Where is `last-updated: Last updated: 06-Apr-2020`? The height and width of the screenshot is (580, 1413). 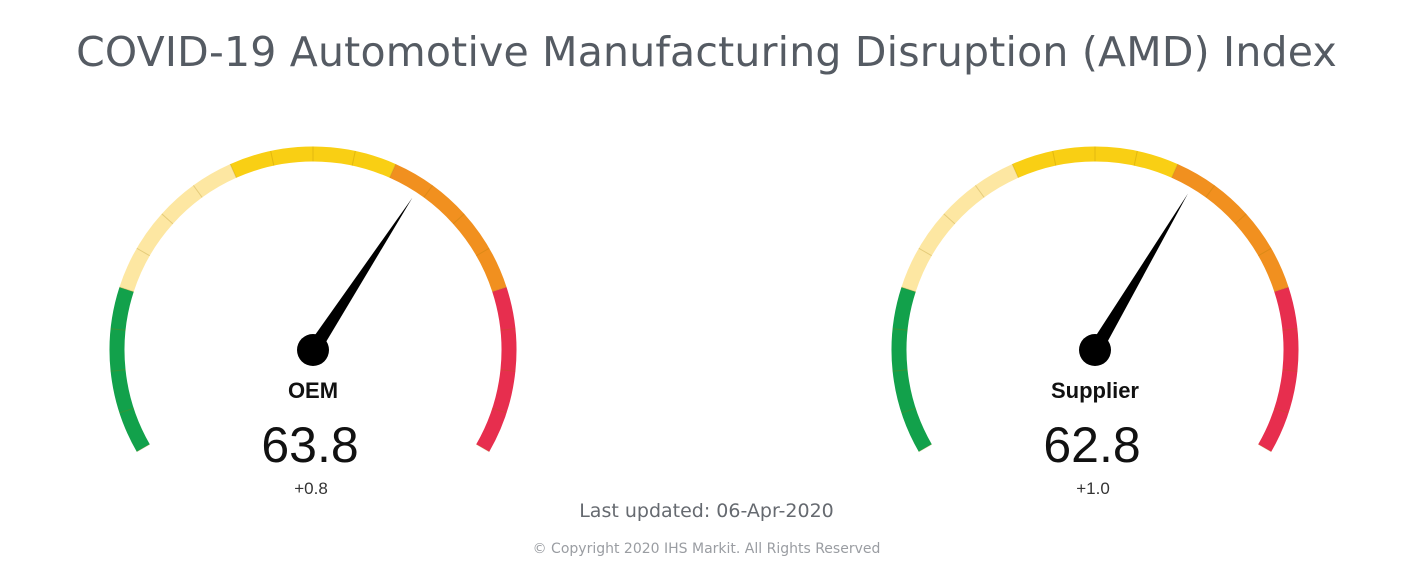
last-updated: Last updated: 06-Apr-2020 is located at coordinates (706, 511).